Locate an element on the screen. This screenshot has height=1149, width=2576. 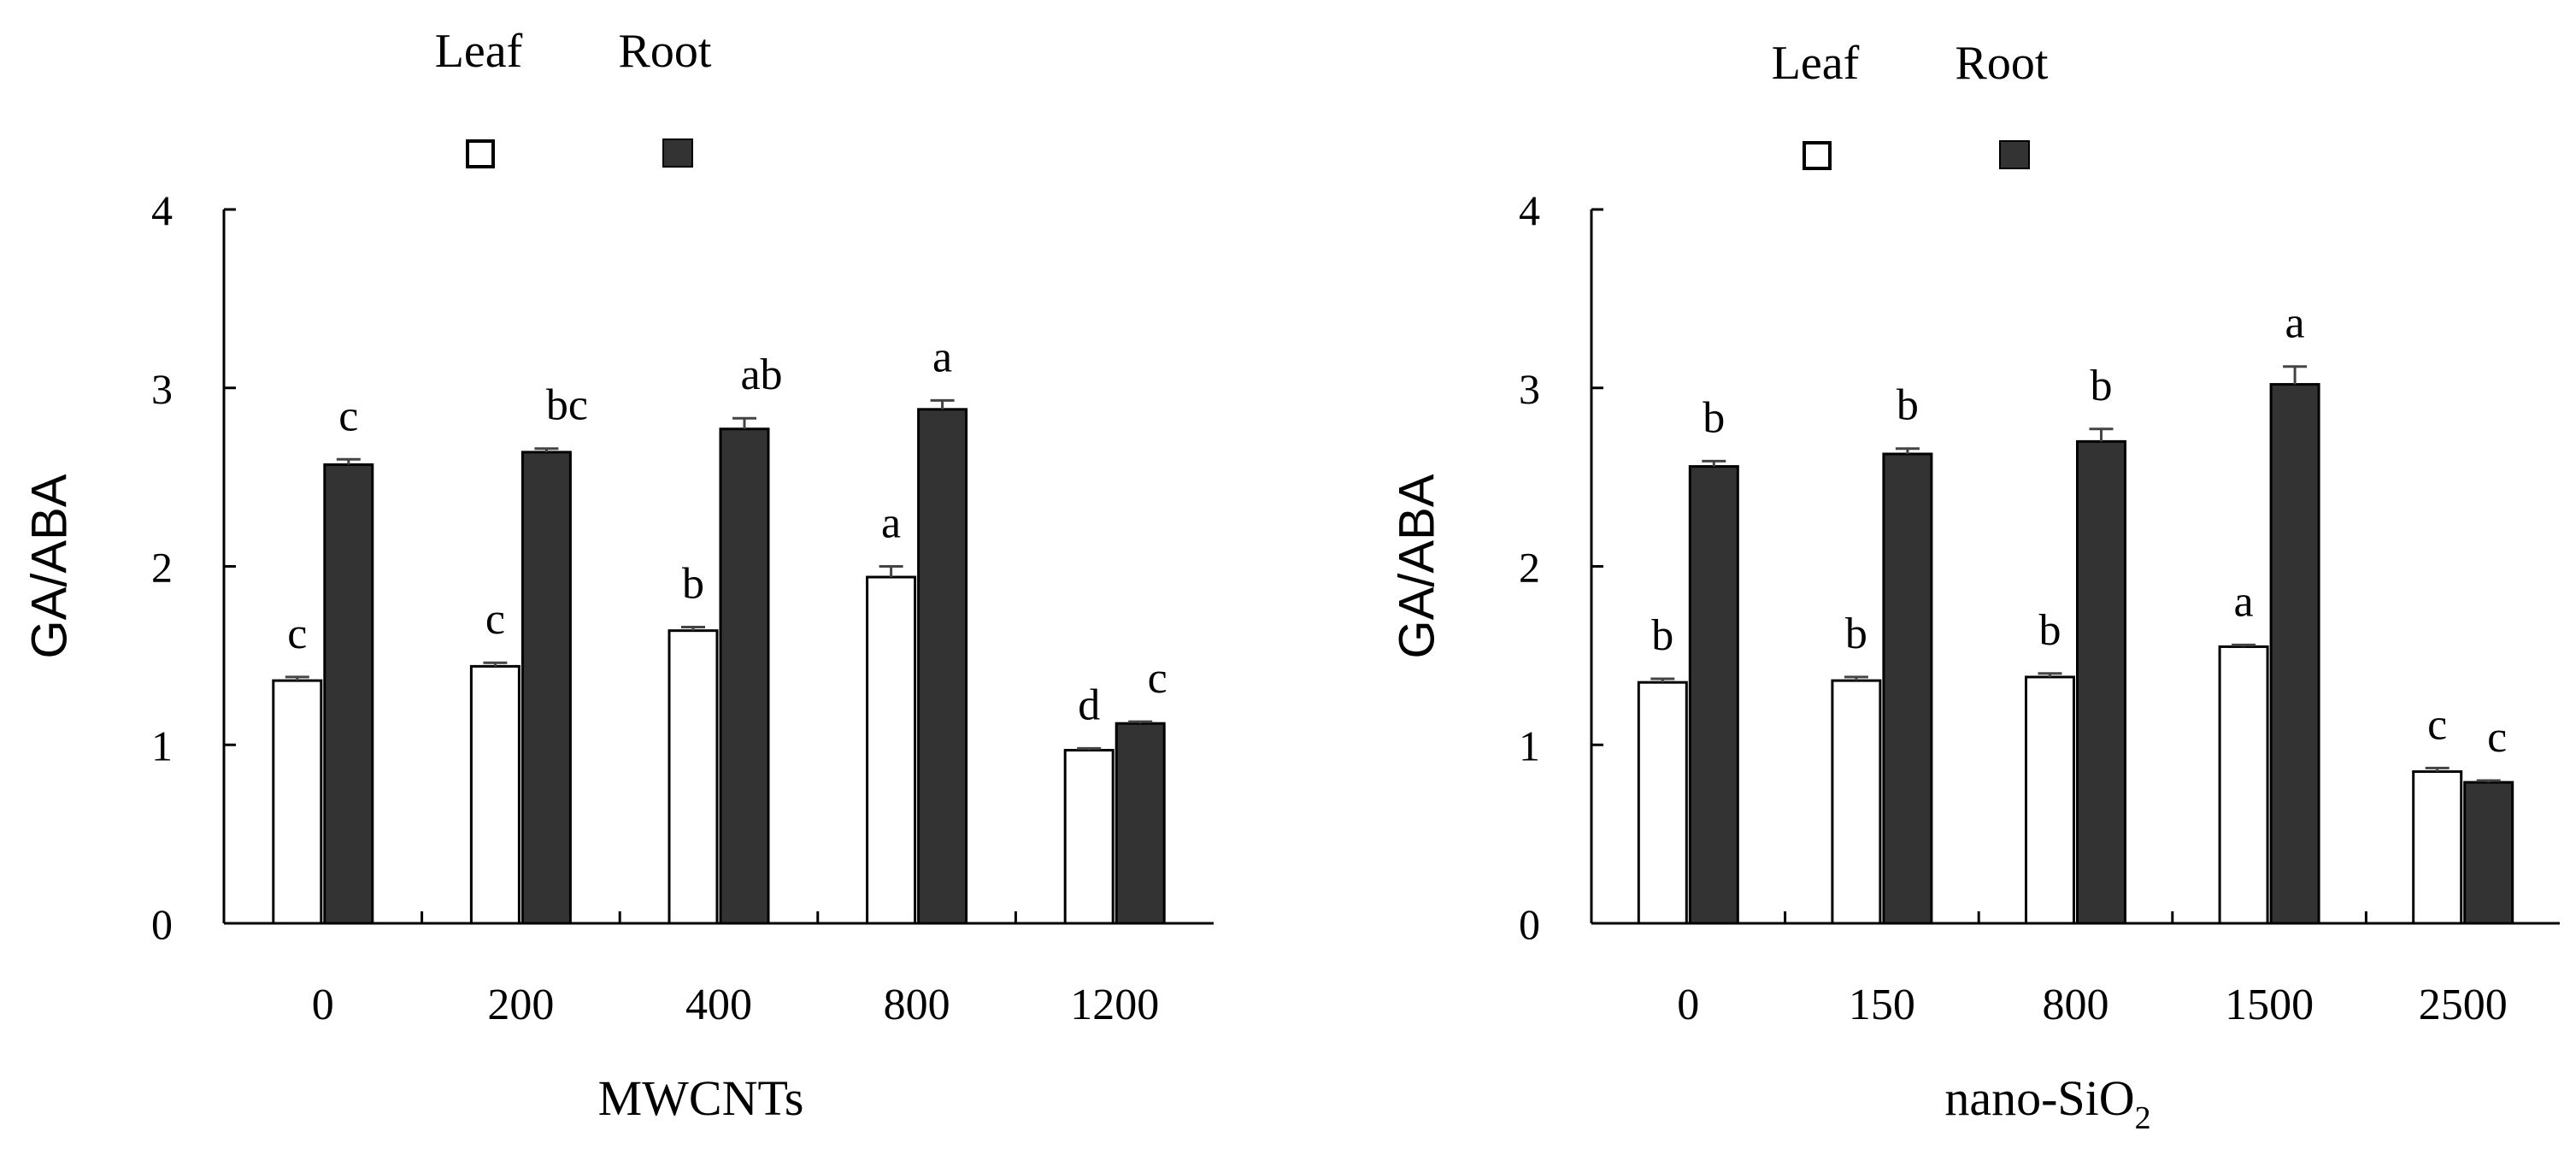
x-axis-label: nano-SiO2 is located at coordinates (2047, 1103).